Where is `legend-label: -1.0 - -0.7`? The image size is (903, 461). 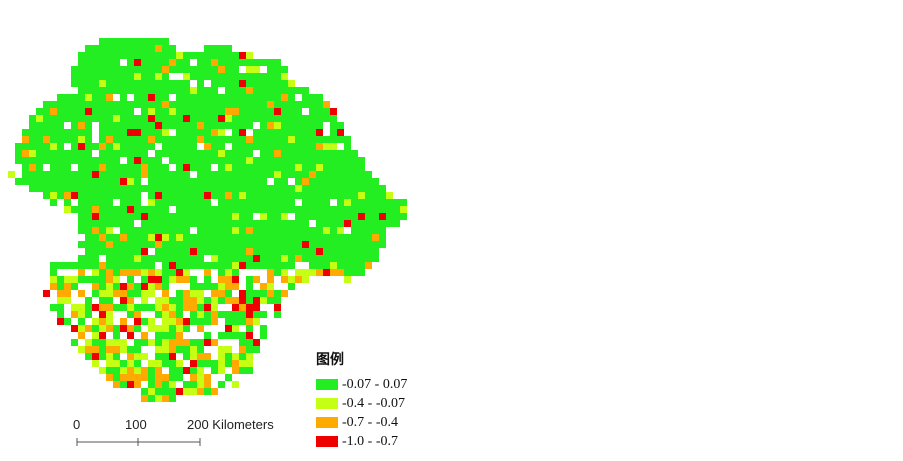
legend-label: -1.0 - -0.7 is located at coordinates (370, 441).